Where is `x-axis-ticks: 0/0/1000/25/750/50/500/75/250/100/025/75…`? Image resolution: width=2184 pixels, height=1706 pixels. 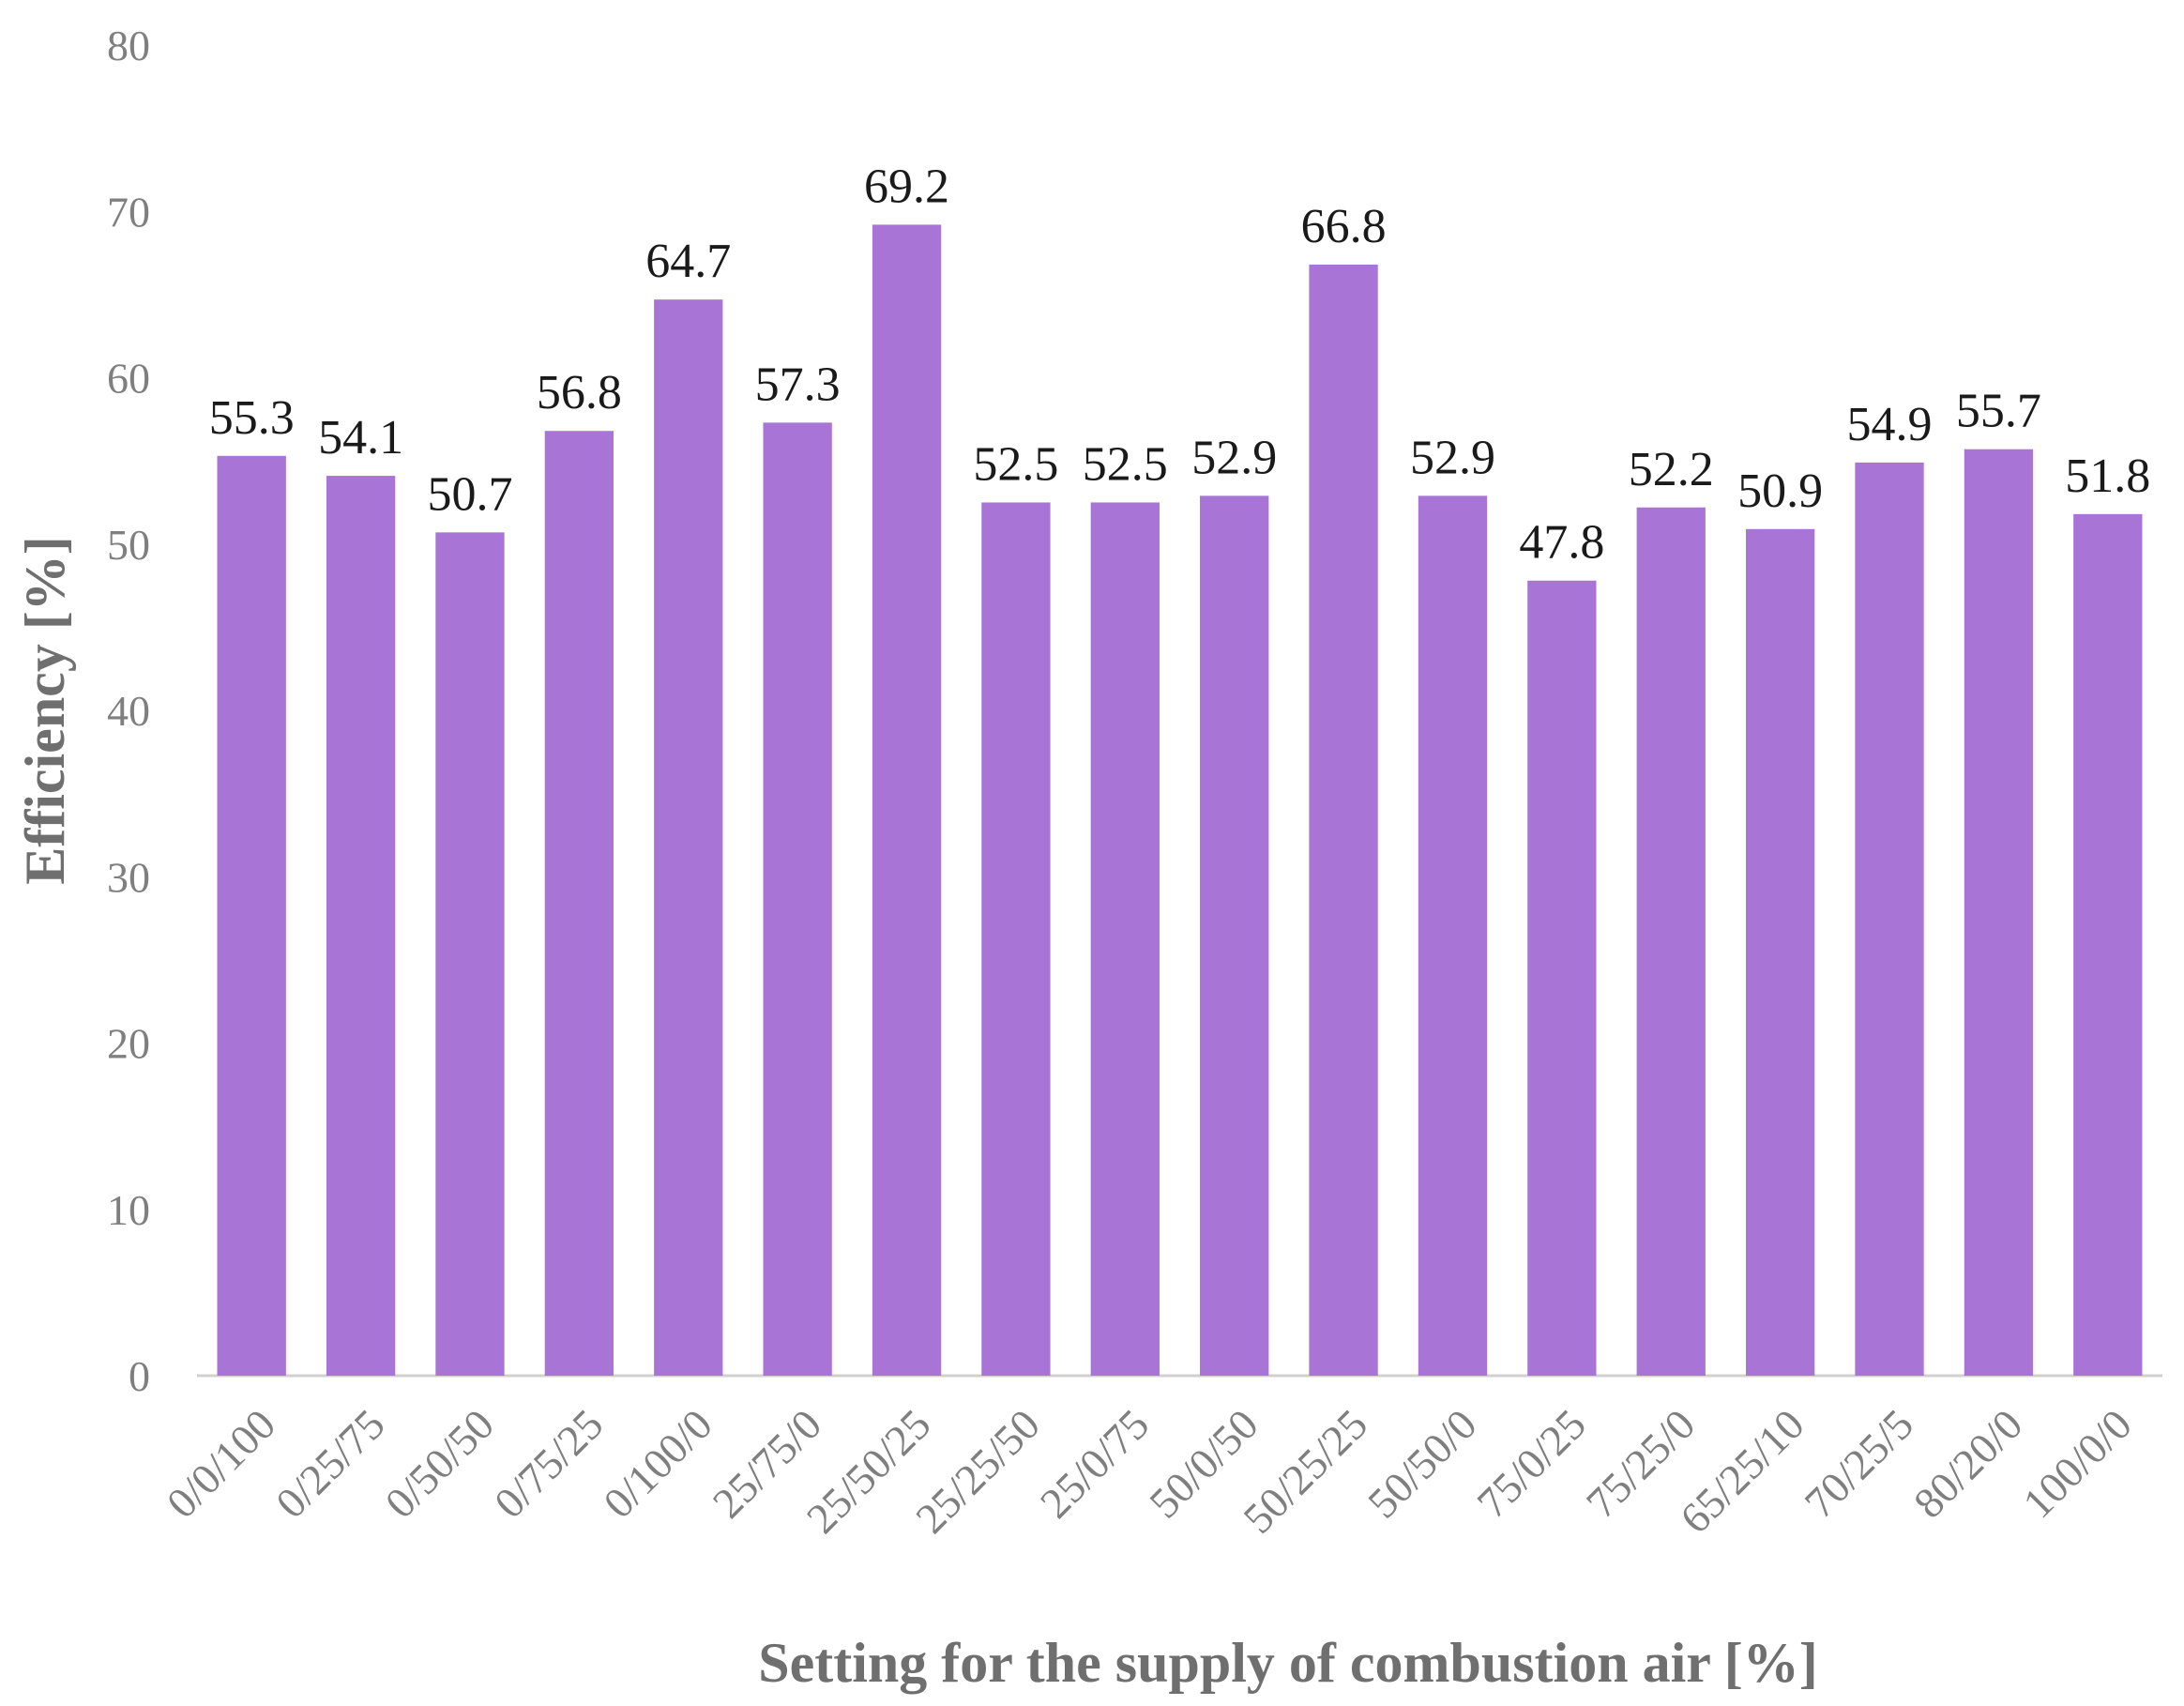 x-axis-ticks: 0/0/1000/25/750/50/500/75/250/100/025/75… is located at coordinates (1149, 1472).